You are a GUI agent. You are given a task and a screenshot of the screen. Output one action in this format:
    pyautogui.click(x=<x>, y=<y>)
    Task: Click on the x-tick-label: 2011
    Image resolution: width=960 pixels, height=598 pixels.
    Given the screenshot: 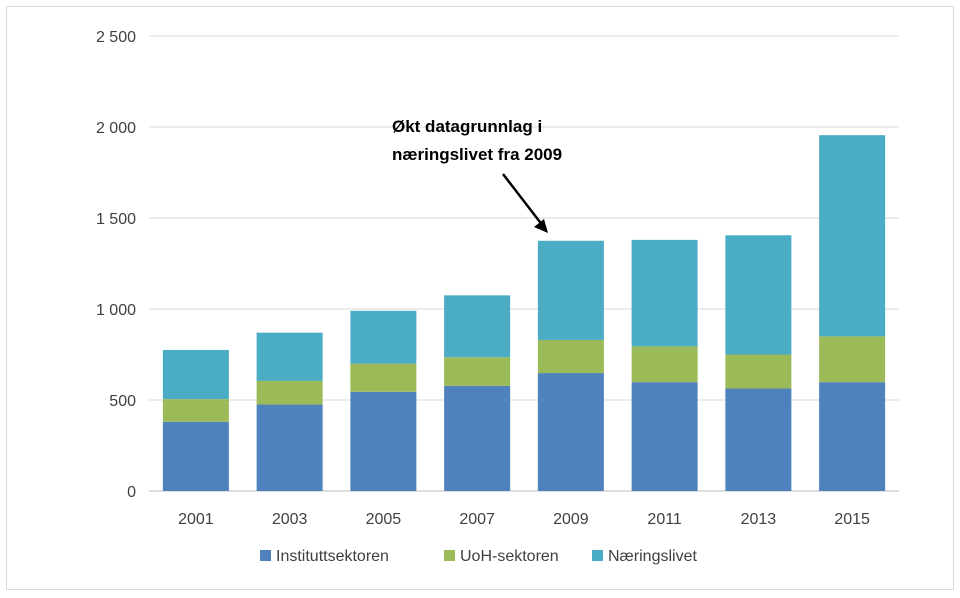 What is the action you would take?
    pyautogui.click(x=664, y=519)
    